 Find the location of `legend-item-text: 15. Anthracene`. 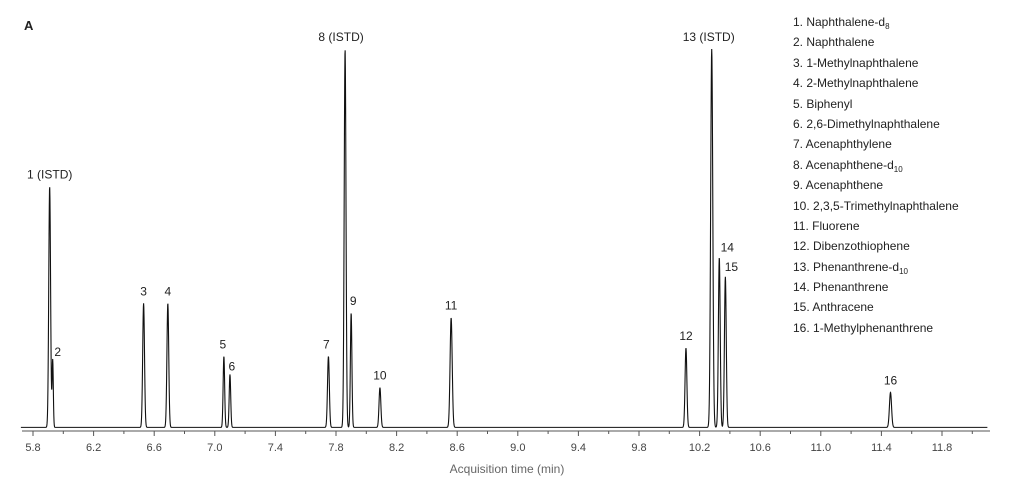

legend-item-text: 15. Anthracene is located at coordinates (833, 307).